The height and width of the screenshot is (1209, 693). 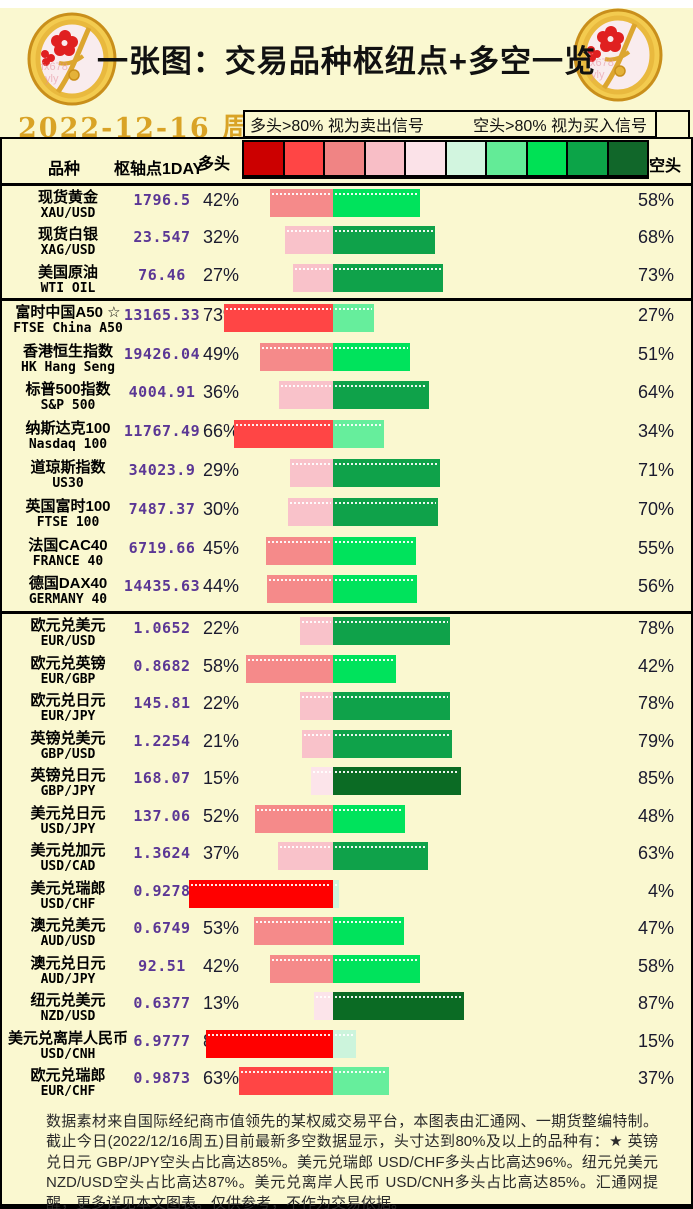 What do you see at coordinates (68, 829) in the screenshot?
I see `instrument-code: USD/JPY` at bounding box center [68, 829].